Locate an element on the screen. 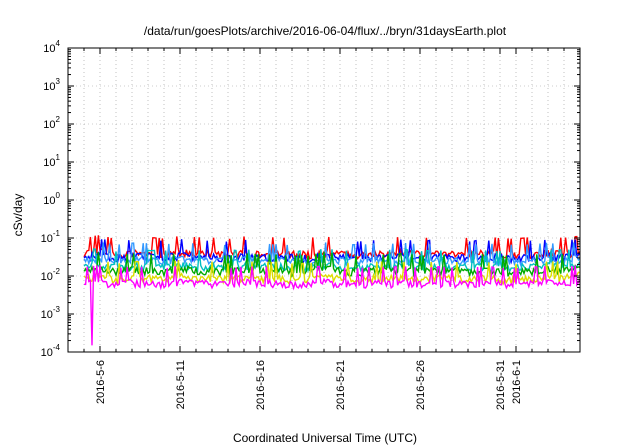 This screenshot has width=640, height=448. x-tick-label: 2016-5-11 is located at coordinates (181, 384).